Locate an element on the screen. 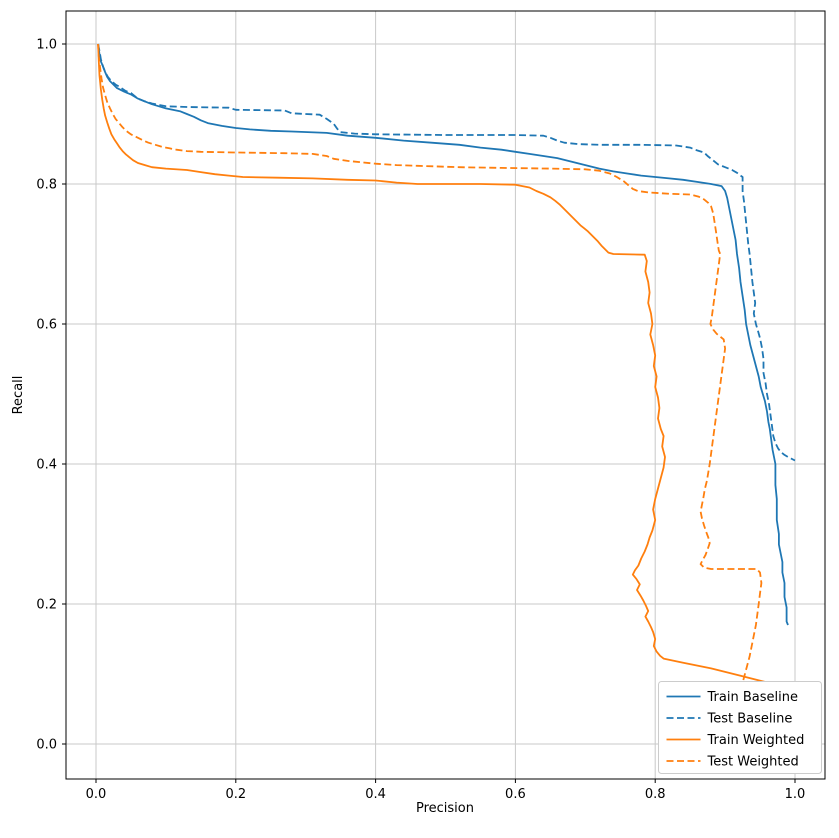  x-tick-label: 0.8 is located at coordinates (655, 794).